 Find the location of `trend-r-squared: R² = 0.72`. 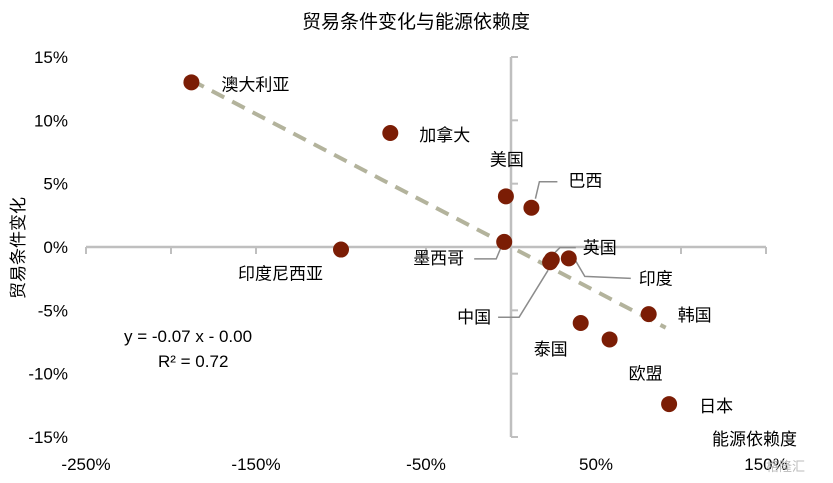

trend-r-squared: R² = 0.72 is located at coordinates (193, 361).